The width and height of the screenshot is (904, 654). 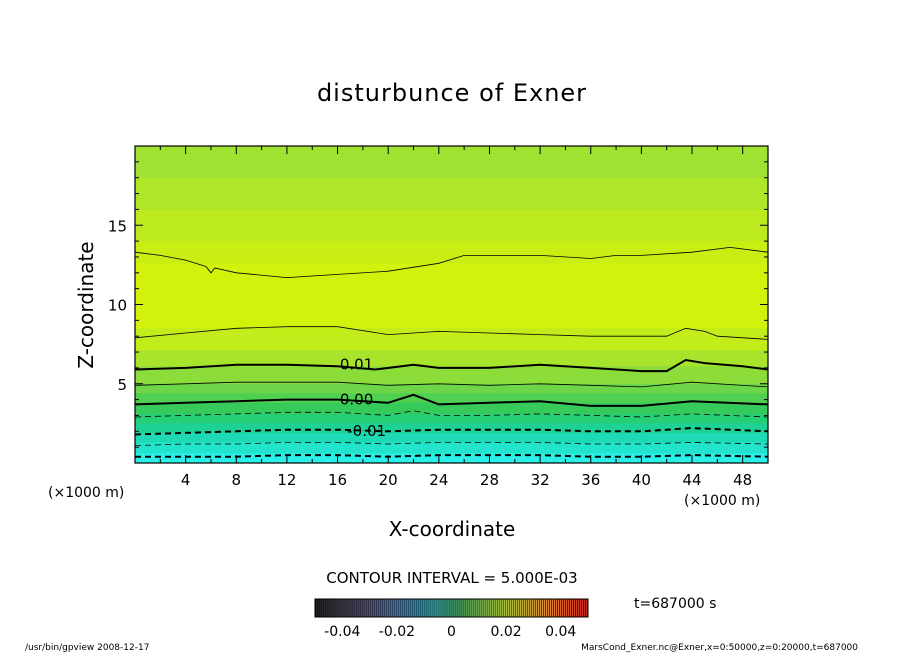 What do you see at coordinates (356, 399) in the screenshot?
I see `contour-label-1: 0.00` at bounding box center [356, 399].